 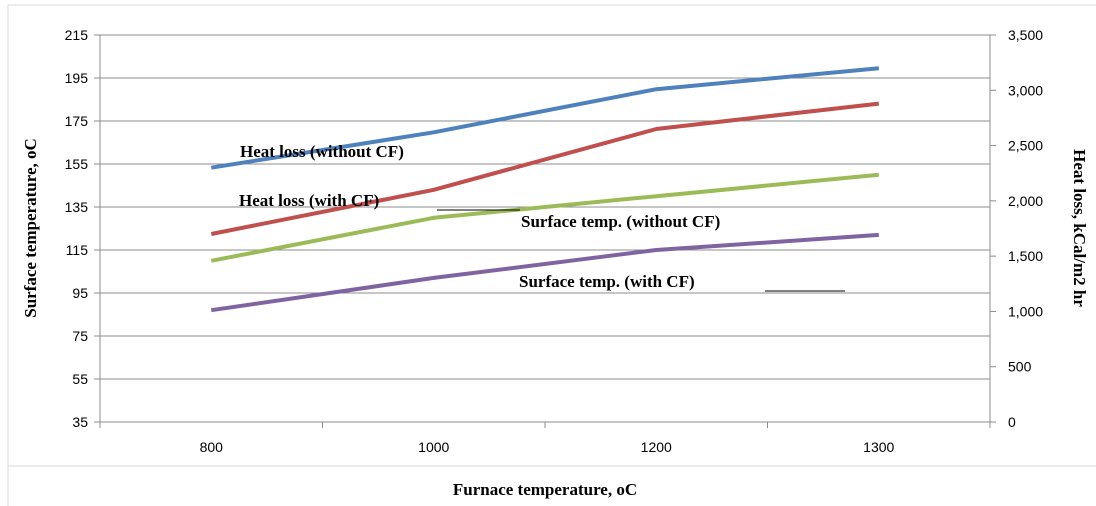 I want to click on right-tick-label: 500, so click(x=1020, y=367).